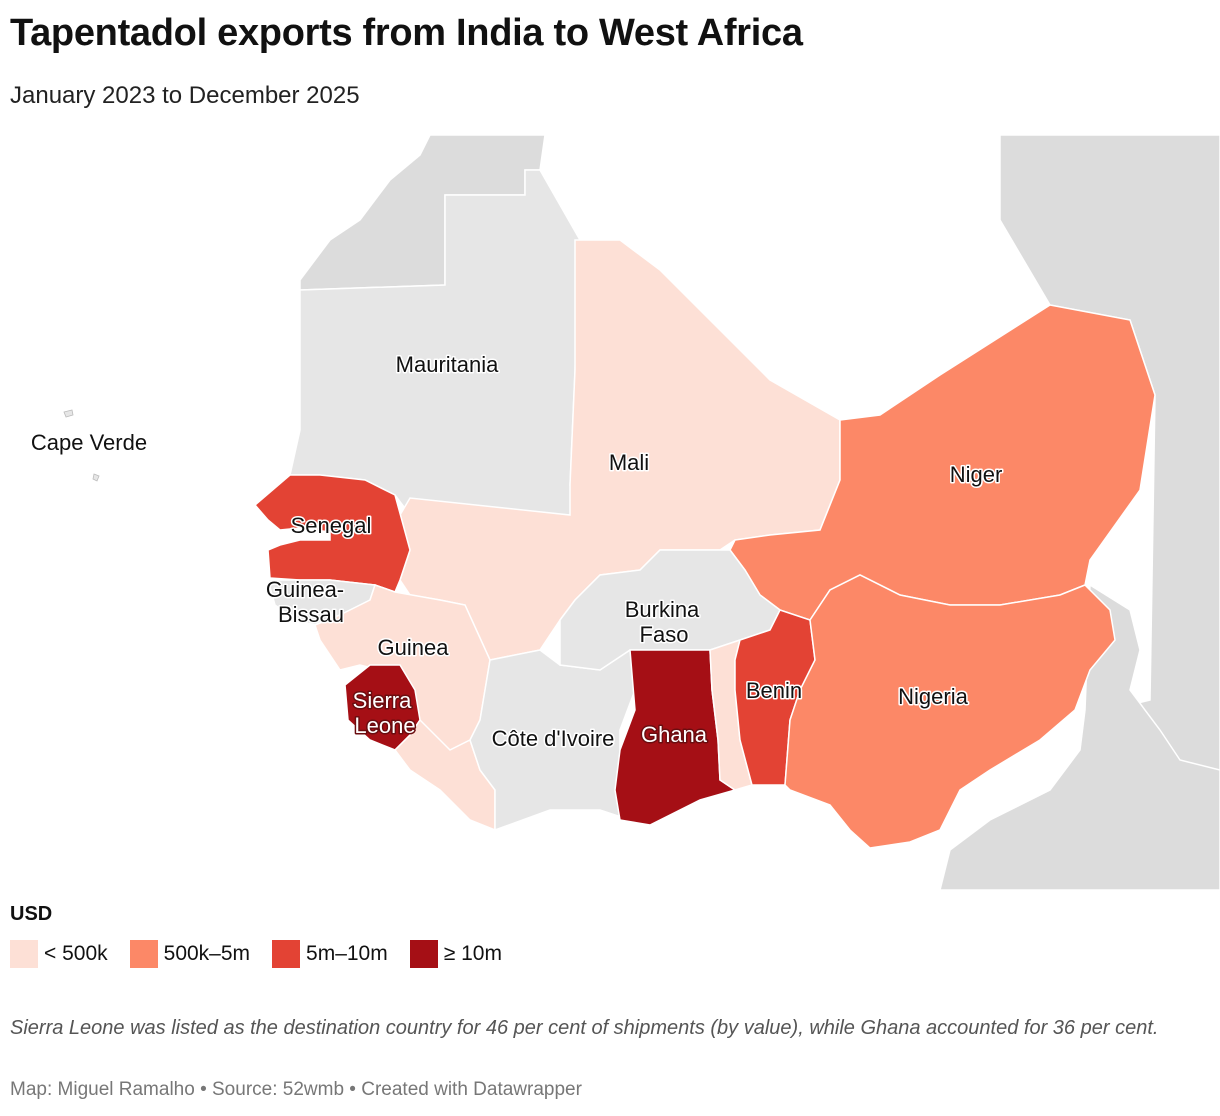  Describe the element at coordinates (774, 690) in the screenshot. I see `label-benin: Benin` at that location.